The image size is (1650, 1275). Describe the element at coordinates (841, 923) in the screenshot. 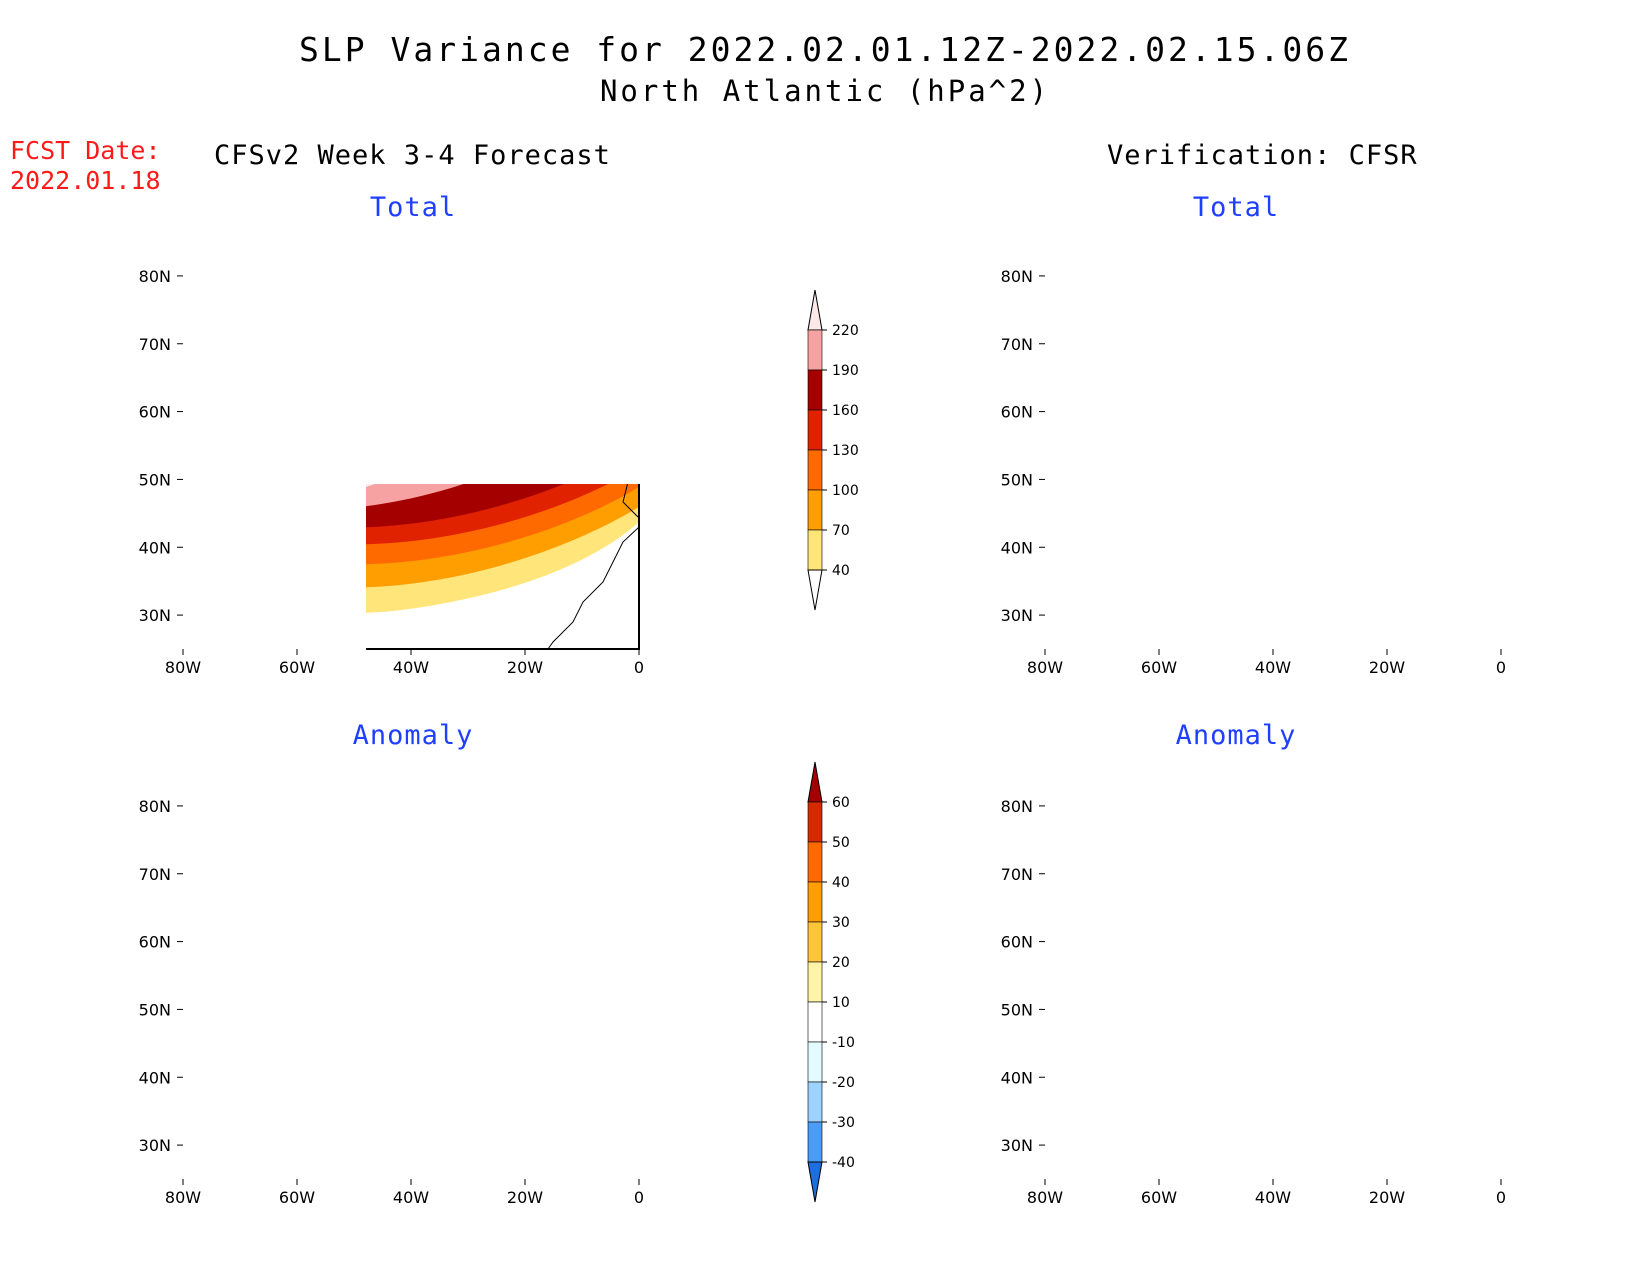

I see `colorbar-label: 30` at that location.